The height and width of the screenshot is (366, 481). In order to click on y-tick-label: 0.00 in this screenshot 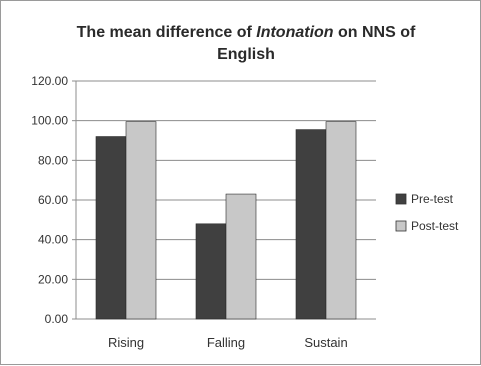, I will do `click(57, 319)`.